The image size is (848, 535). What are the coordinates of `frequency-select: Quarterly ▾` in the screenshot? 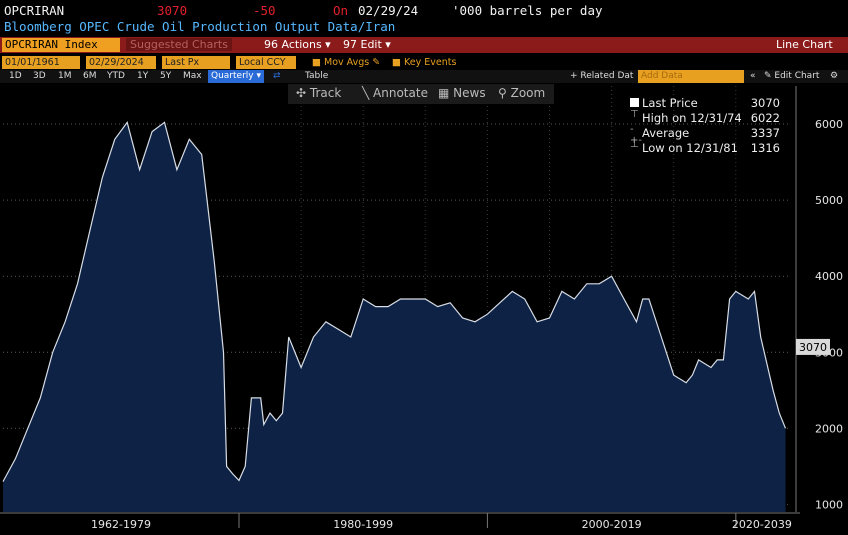 It's located at (236, 76).